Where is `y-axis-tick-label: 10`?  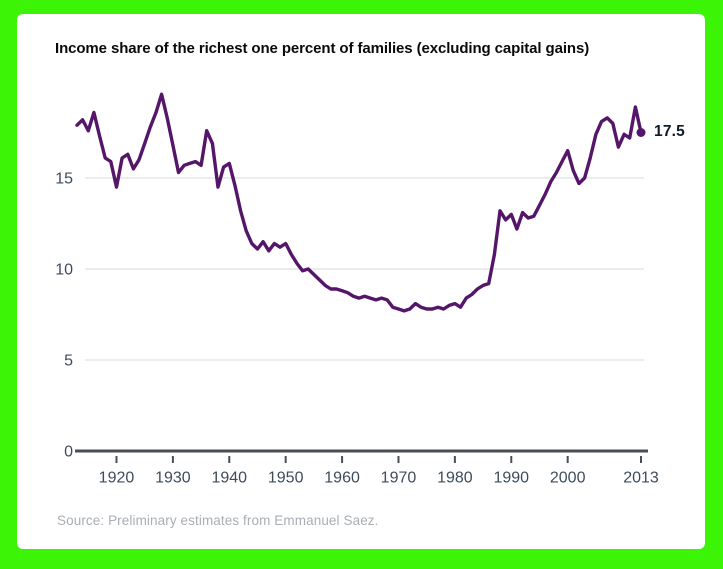
y-axis-tick-label: 10 is located at coordinates (64, 270).